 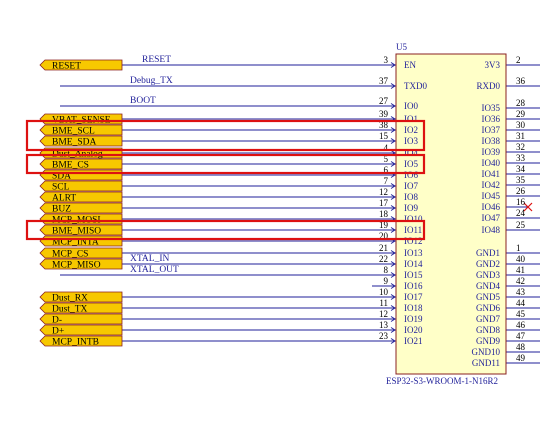 I want to click on net-label-bme-miso: BME_MISO, so click(x=81, y=230).